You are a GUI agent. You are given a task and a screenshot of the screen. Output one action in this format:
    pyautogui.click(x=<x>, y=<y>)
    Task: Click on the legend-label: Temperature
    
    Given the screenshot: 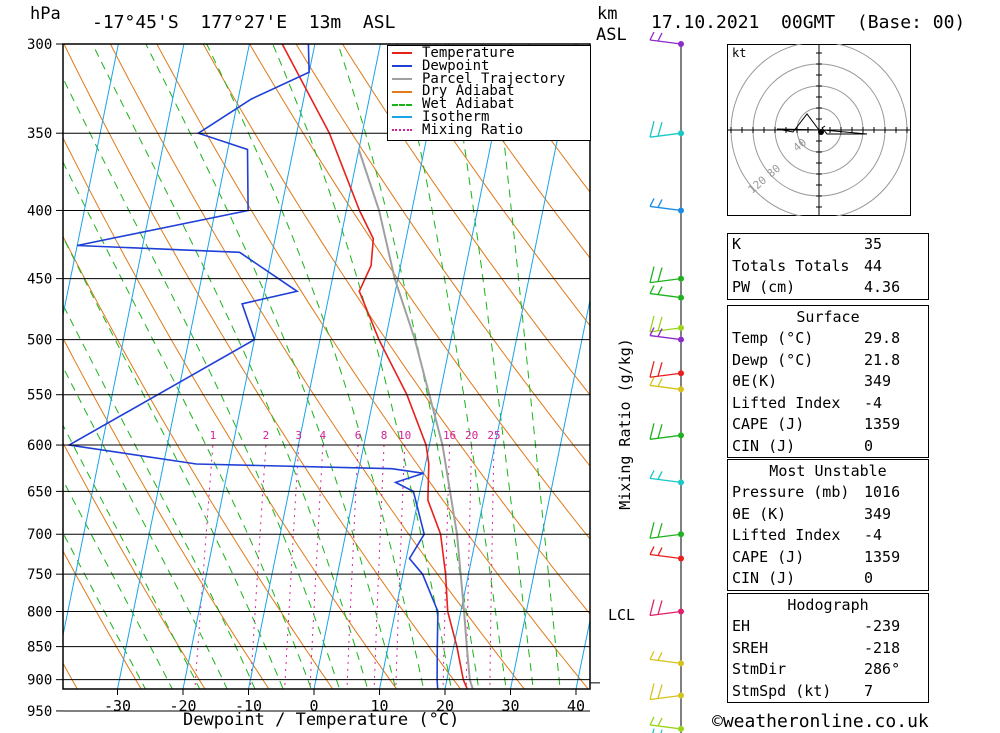 What is the action you would take?
    pyautogui.click(x=468, y=53)
    